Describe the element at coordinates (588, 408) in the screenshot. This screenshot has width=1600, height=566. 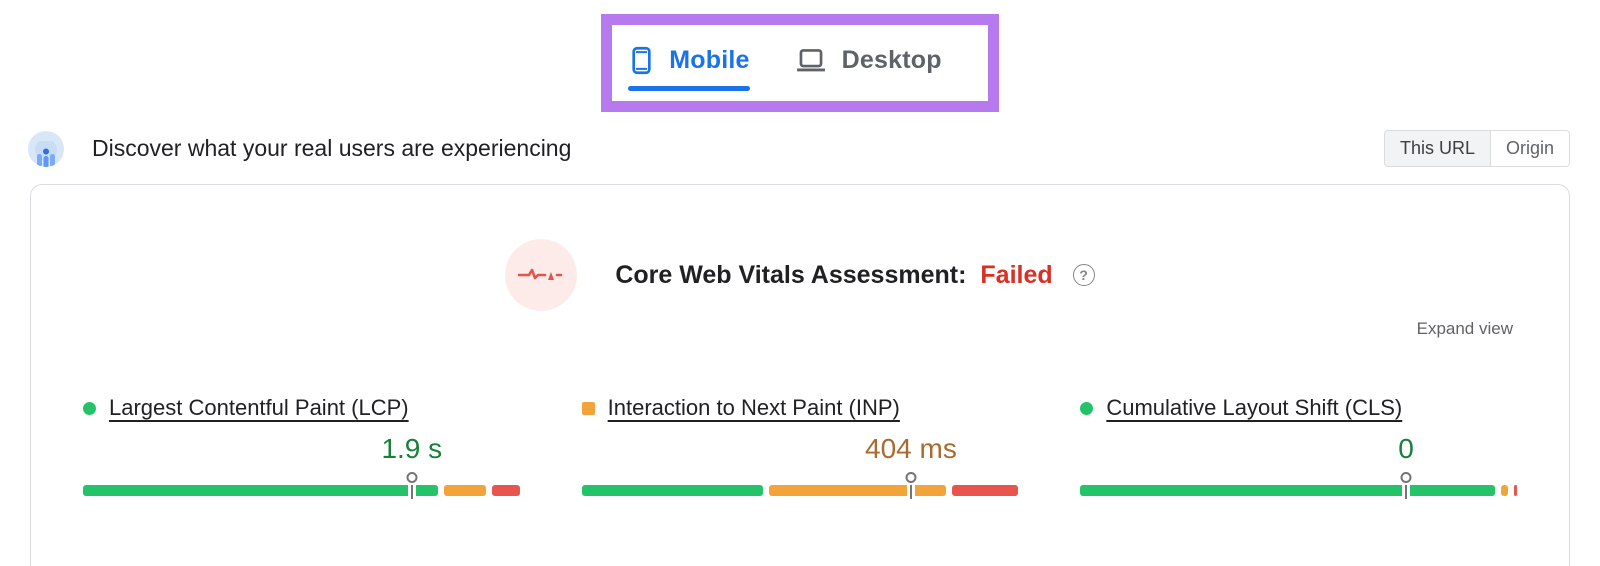
I see `inp-status-bullet` at that location.